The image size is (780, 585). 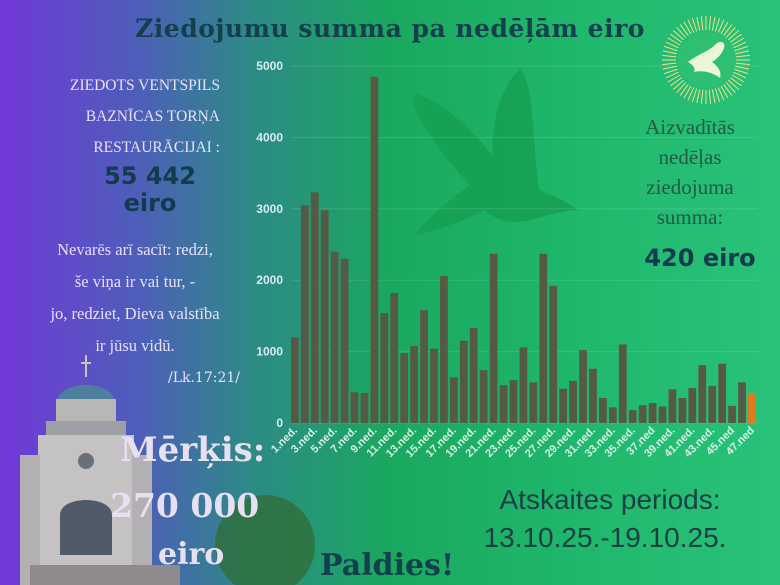 What do you see at coordinates (690, 127) in the screenshot?
I see `last-week-line: Aizvadītās` at bounding box center [690, 127].